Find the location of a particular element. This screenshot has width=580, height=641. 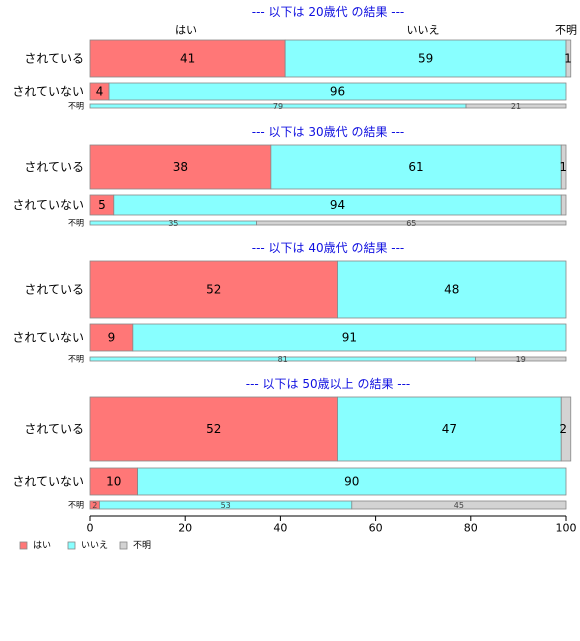

value-label: 90 is located at coordinates (351, 482).